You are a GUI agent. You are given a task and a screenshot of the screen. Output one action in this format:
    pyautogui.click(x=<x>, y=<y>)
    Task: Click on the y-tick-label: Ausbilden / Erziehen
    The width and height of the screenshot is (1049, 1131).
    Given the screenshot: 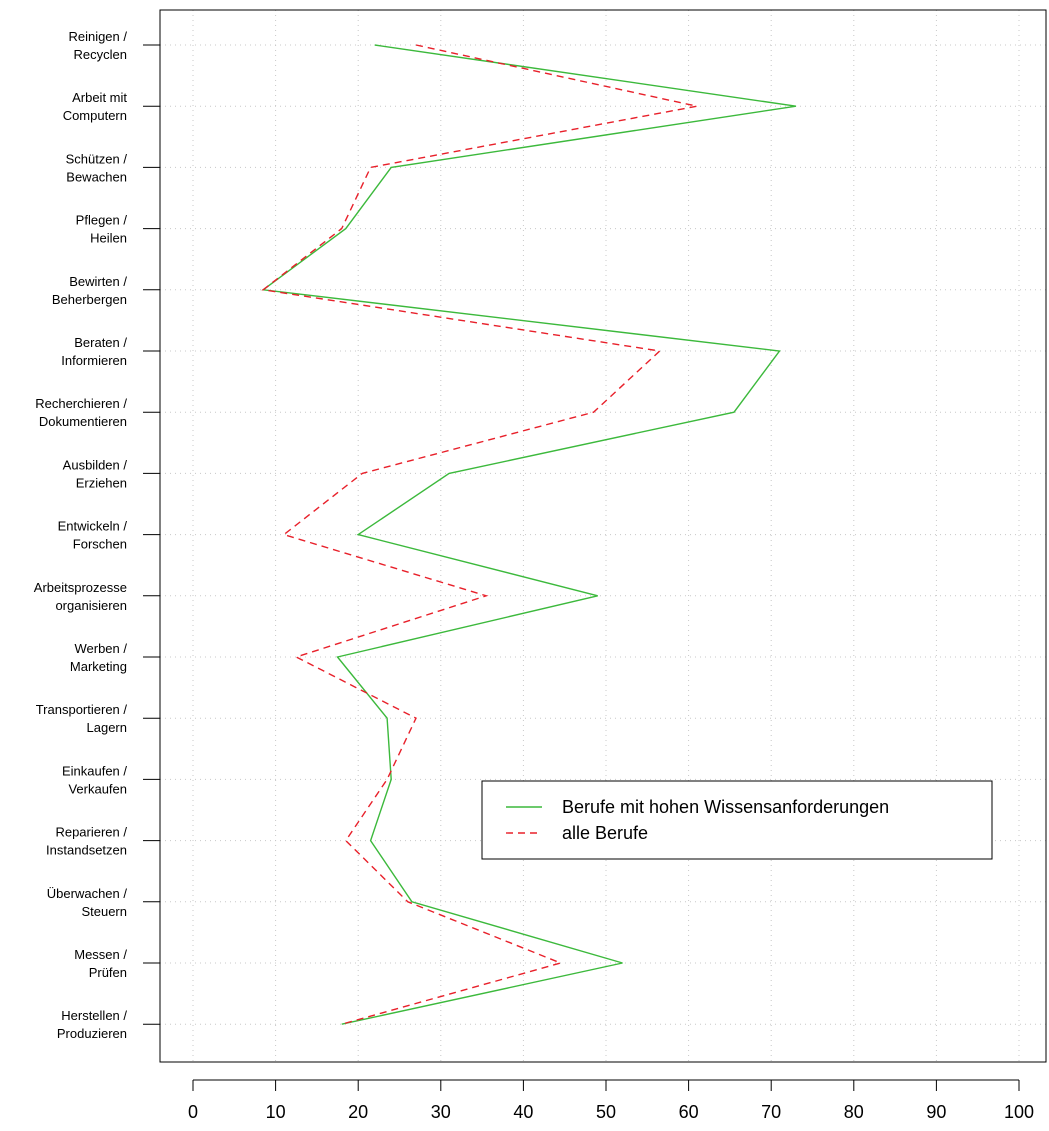 What is the action you would take?
    pyautogui.click(x=95, y=473)
    